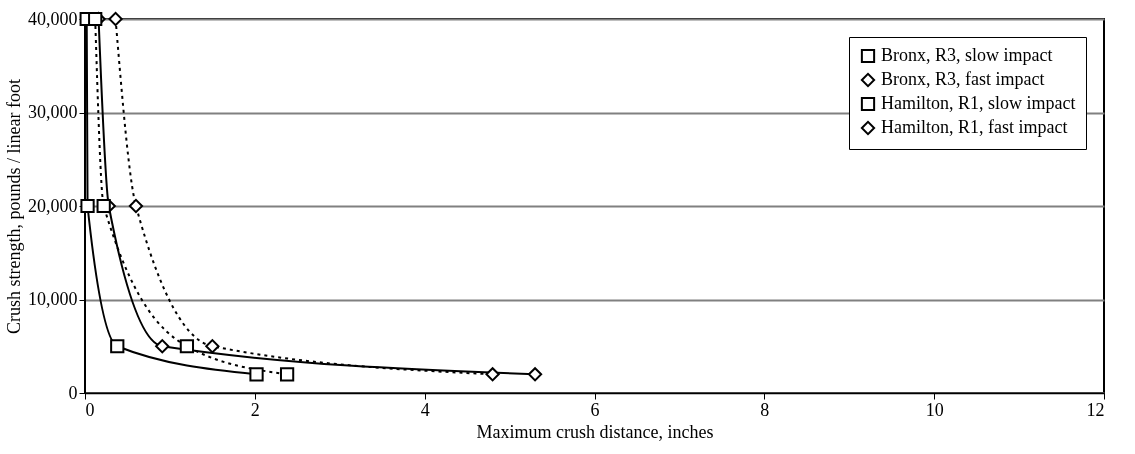  Describe the element at coordinates (974, 127) in the screenshot. I see `legend-label: Hamilton, R1, fast impact` at that location.